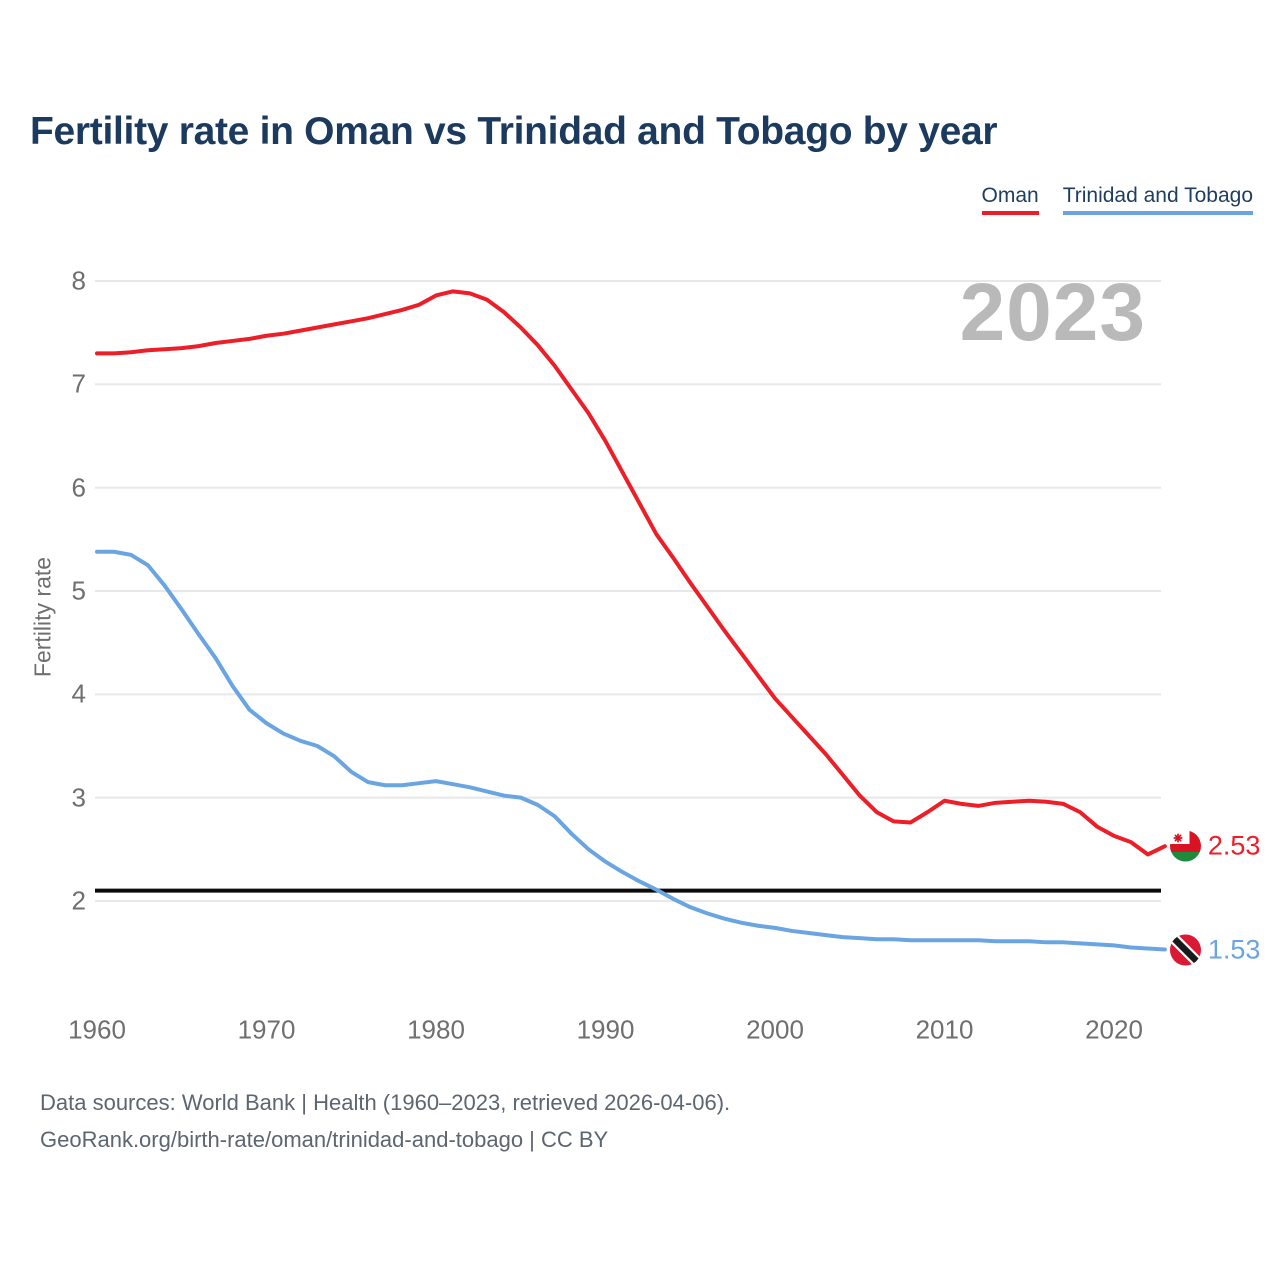  What do you see at coordinates (78, 797) in the screenshot?
I see `y-tick-3: 3` at bounding box center [78, 797].